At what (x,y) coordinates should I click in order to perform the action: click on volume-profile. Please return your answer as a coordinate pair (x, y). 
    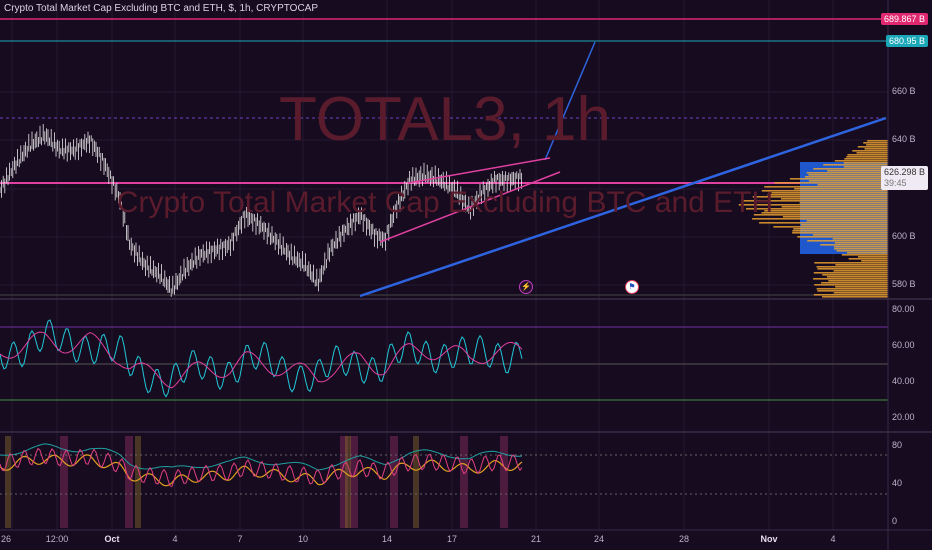
    Looking at the image, I should click on (813, 219).